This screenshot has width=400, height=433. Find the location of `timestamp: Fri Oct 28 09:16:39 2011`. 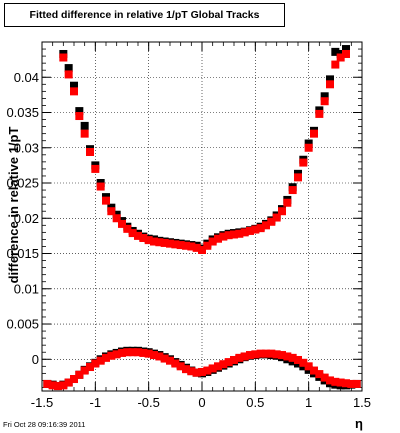

timestamp: Fri Oct 28 09:16:39 2011 is located at coordinates (44, 424).